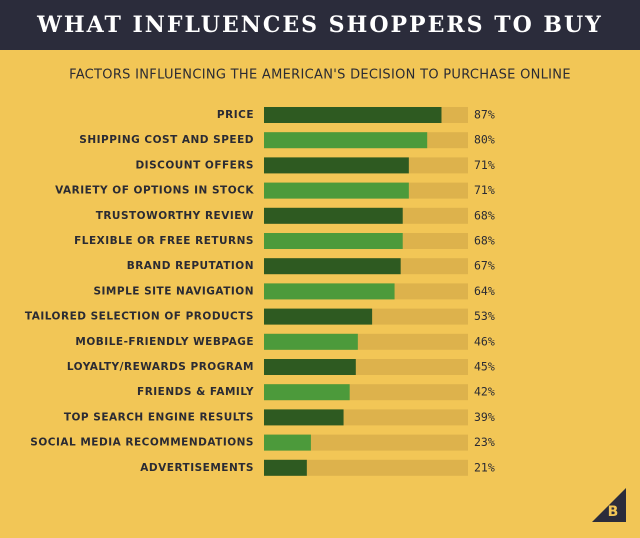 The height and width of the screenshot is (538, 640). Describe the element at coordinates (484, 417) in the screenshot. I see `value-label: 39%` at that location.